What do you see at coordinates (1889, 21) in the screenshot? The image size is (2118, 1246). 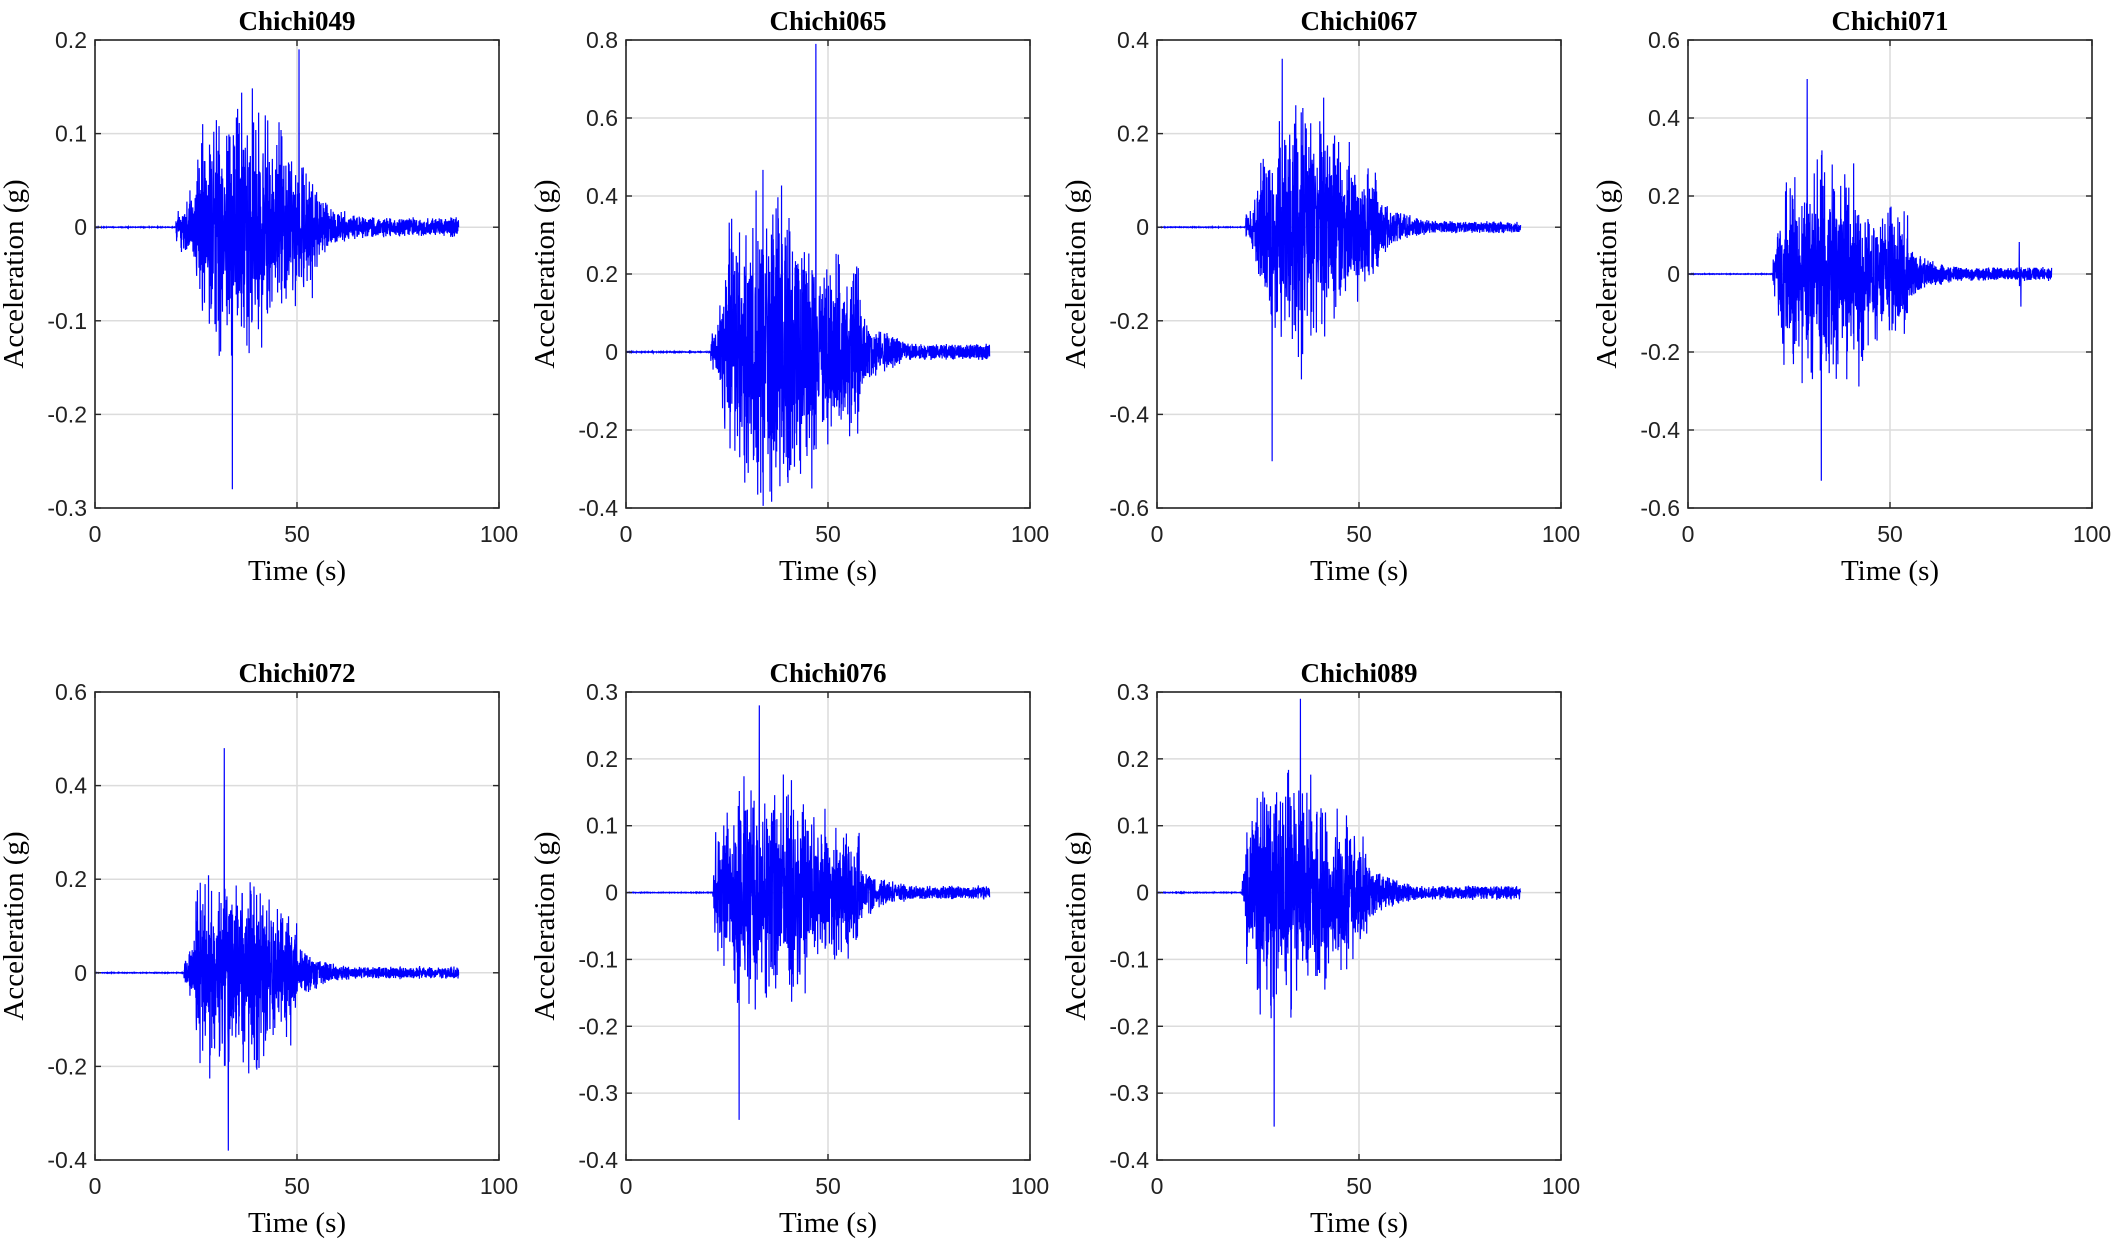 I see `subplot-title: Chichi071` at bounding box center [1889, 21].